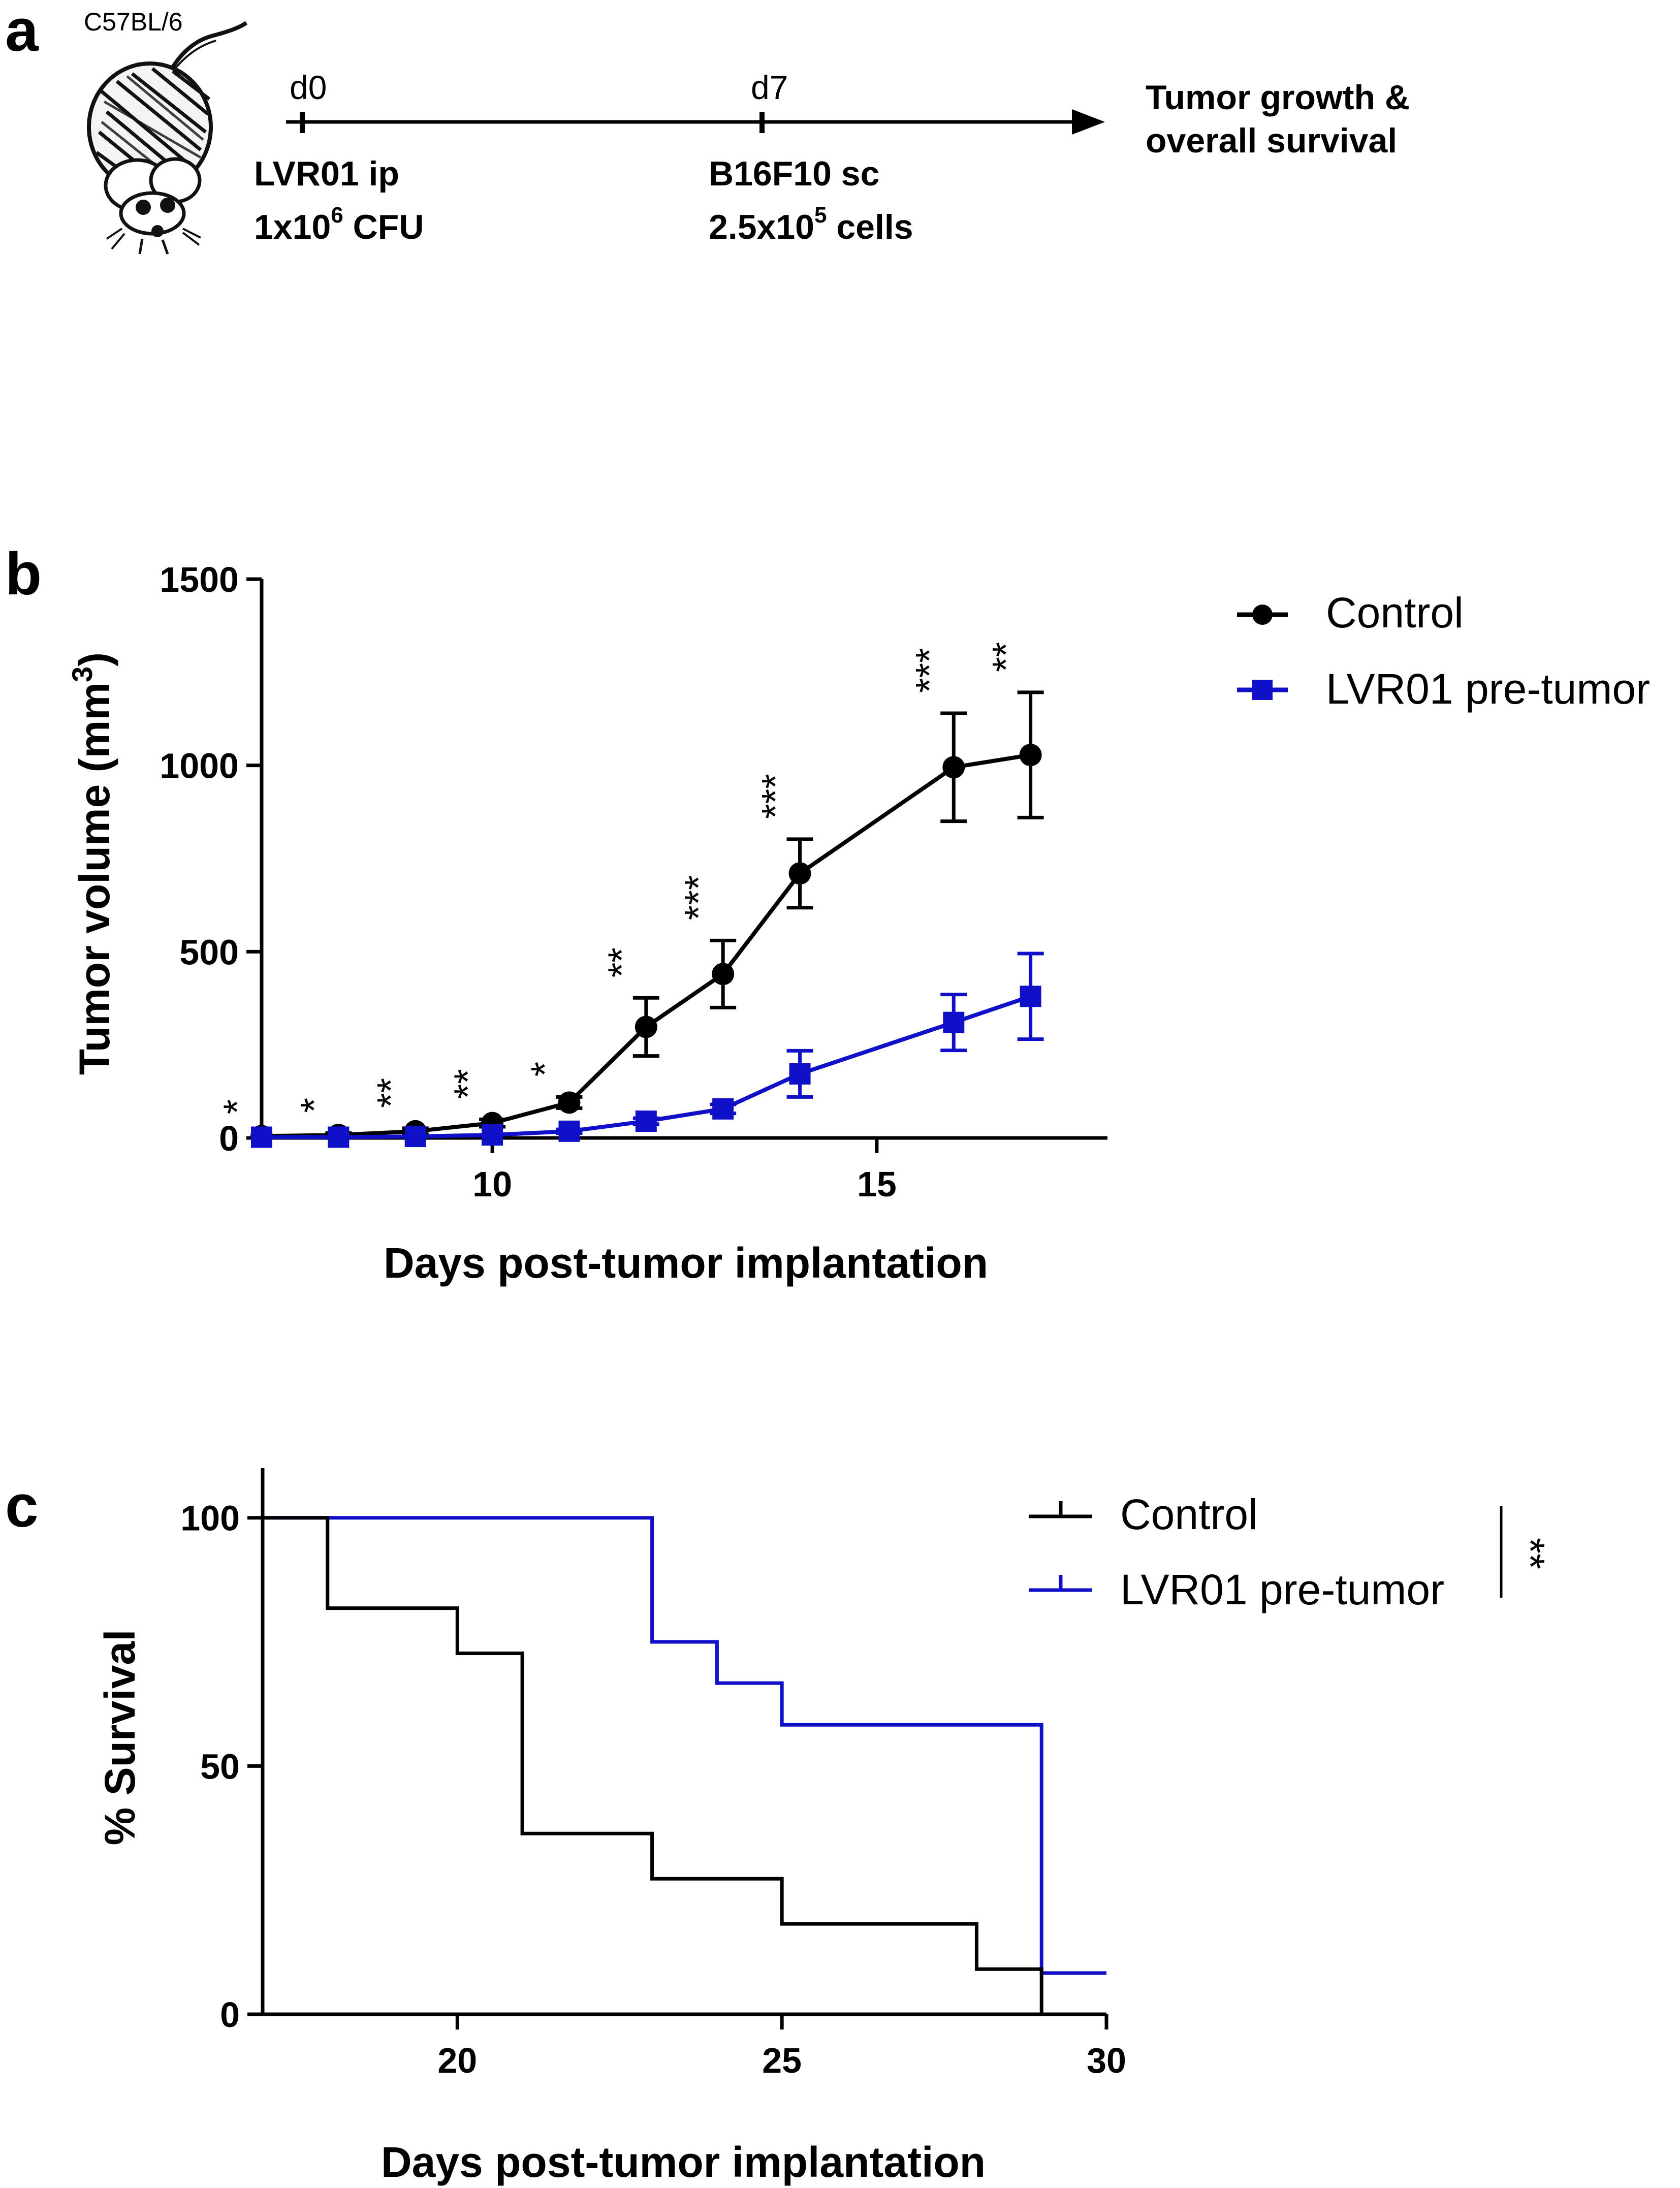 Image resolution: width=1680 pixels, height=2188 pixels. Describe the element at coordinates (23, 574) in the screenshot. I see `panel-b-label: b` at that location.